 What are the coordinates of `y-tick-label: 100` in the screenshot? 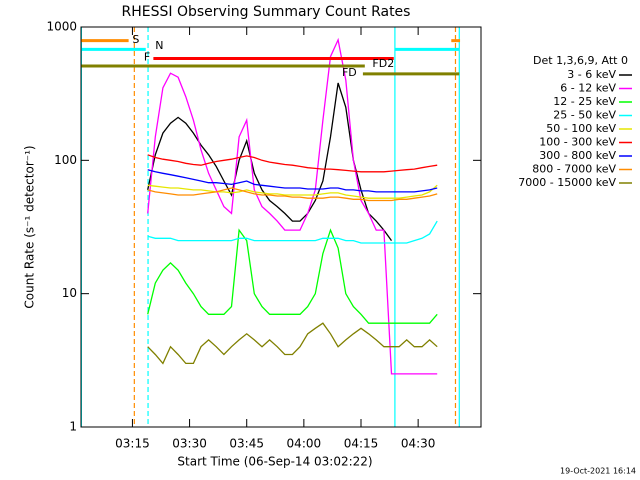 It's located at (65, 160).